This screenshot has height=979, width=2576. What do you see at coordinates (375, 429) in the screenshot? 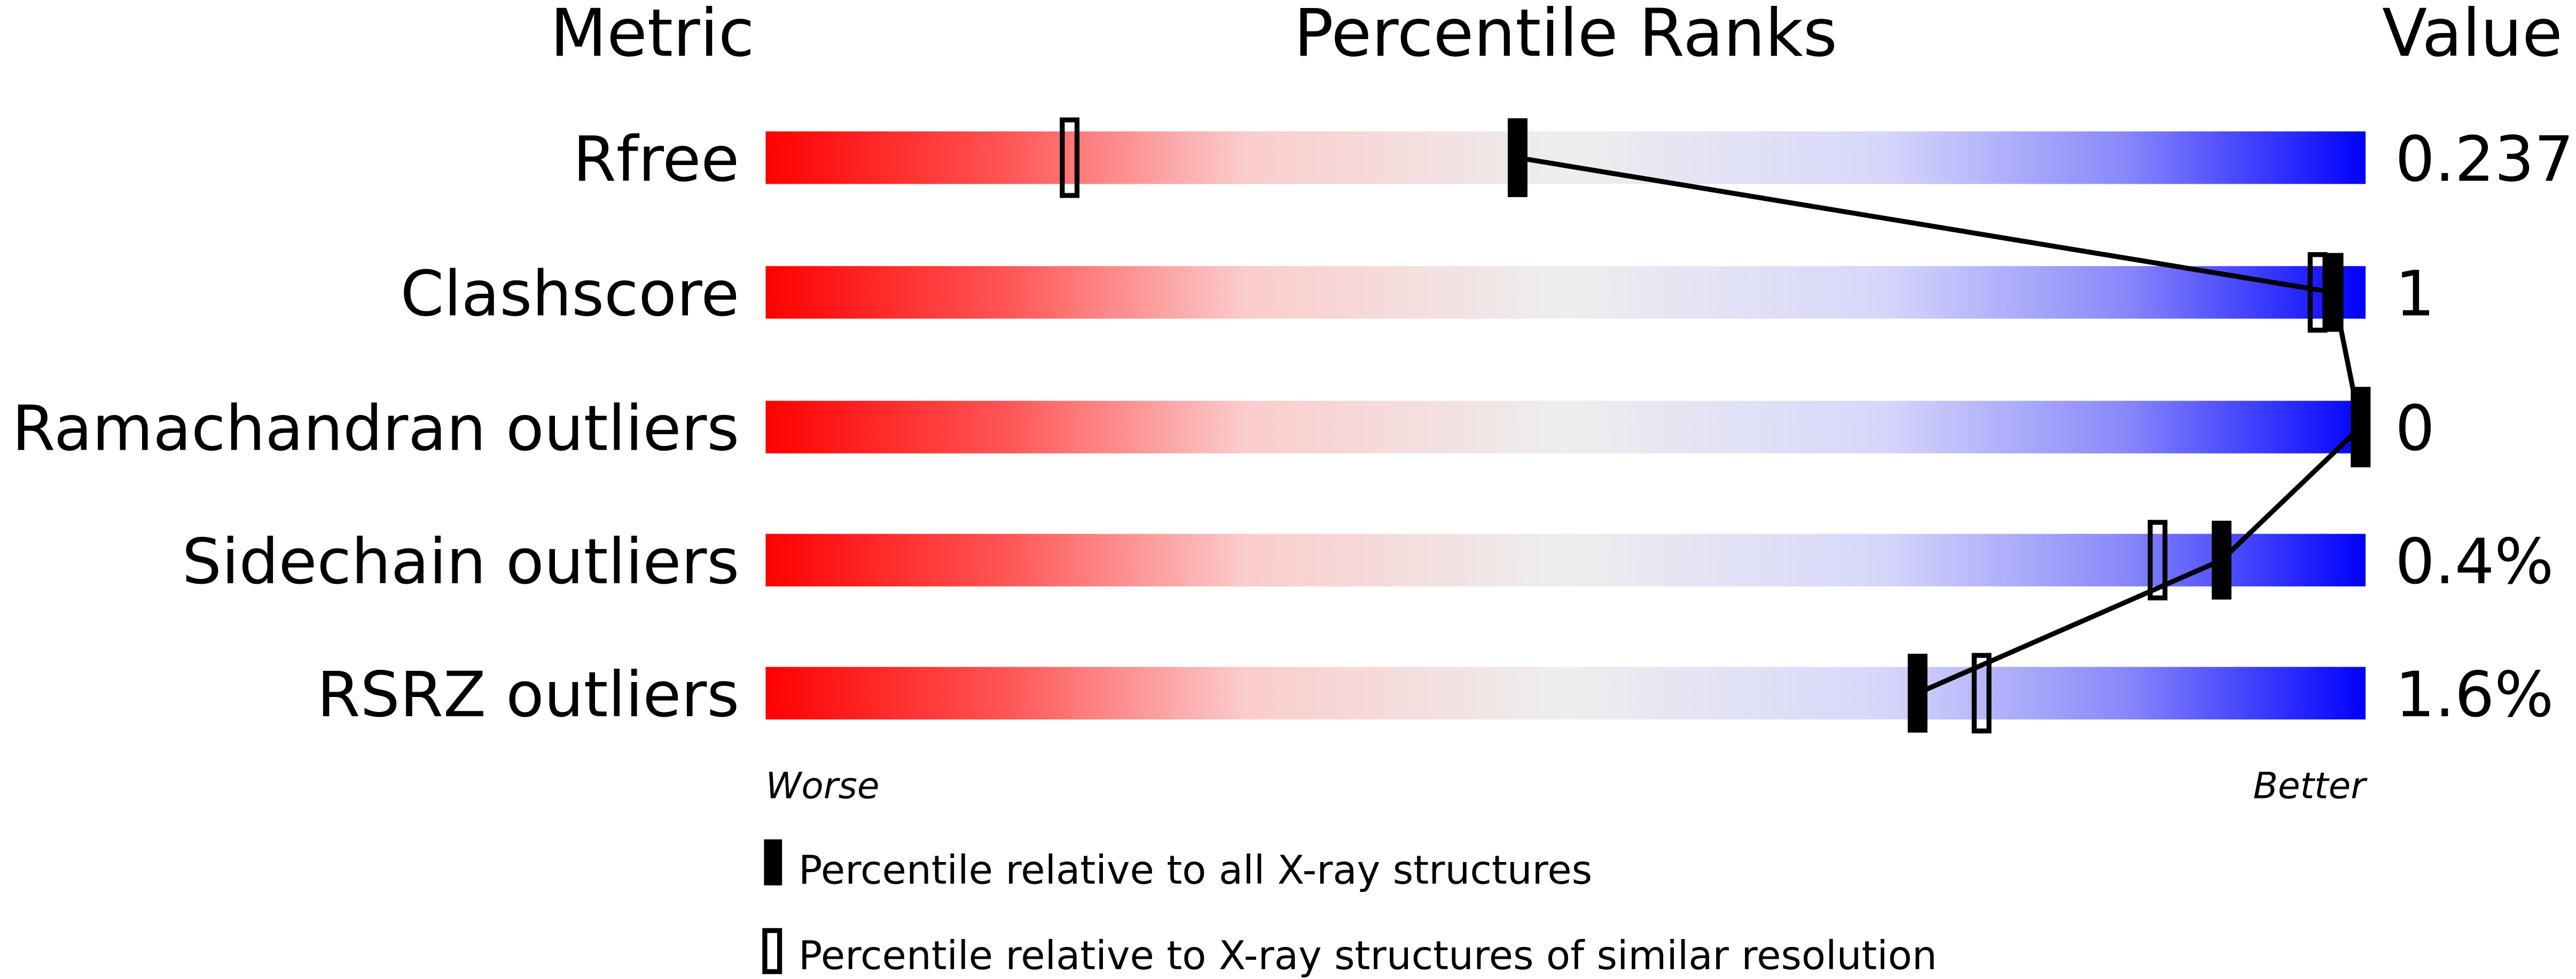
I see `metric-label: Ramachandran outliers` at bounding box center [375, 429].